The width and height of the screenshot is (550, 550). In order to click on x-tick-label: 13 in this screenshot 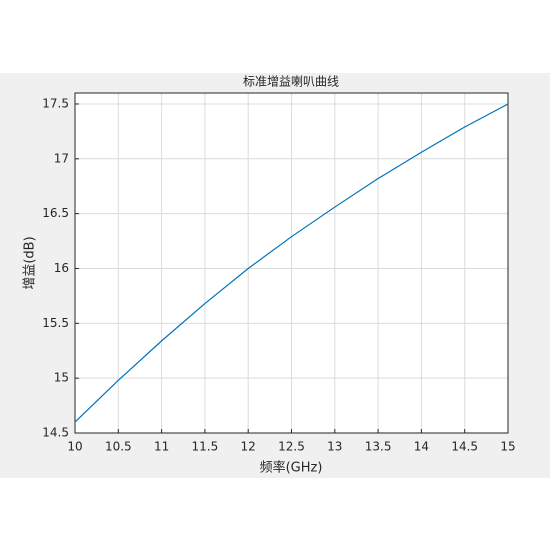, I will do `click(334, 447)`.